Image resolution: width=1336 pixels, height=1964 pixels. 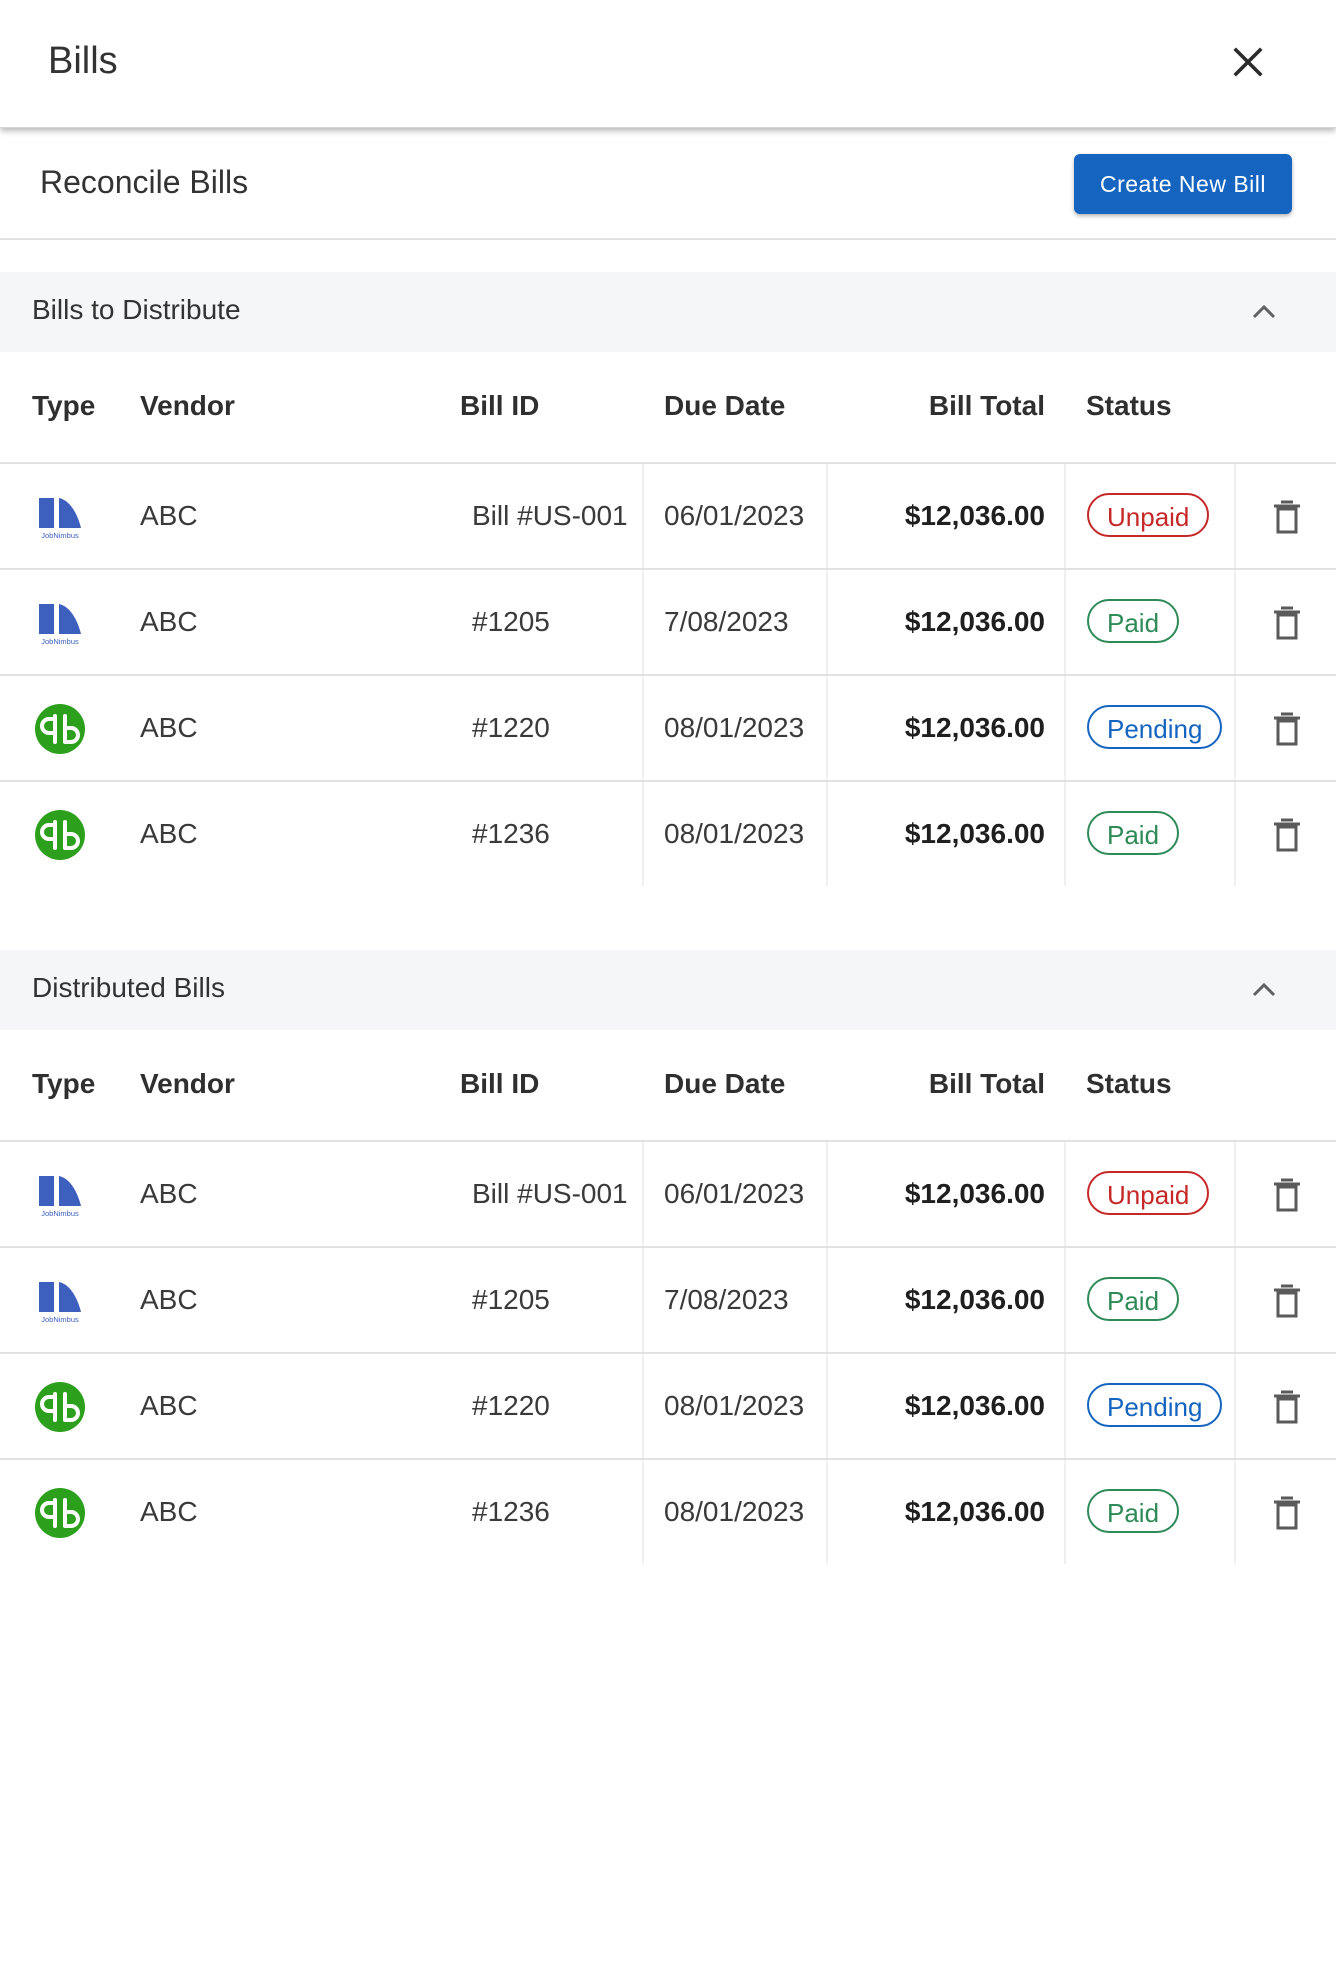 What do you see at coordinates (511, 1511) in the screenshot?
I see `bill-id-cell: #1236` at bounding box center [511, 1511].